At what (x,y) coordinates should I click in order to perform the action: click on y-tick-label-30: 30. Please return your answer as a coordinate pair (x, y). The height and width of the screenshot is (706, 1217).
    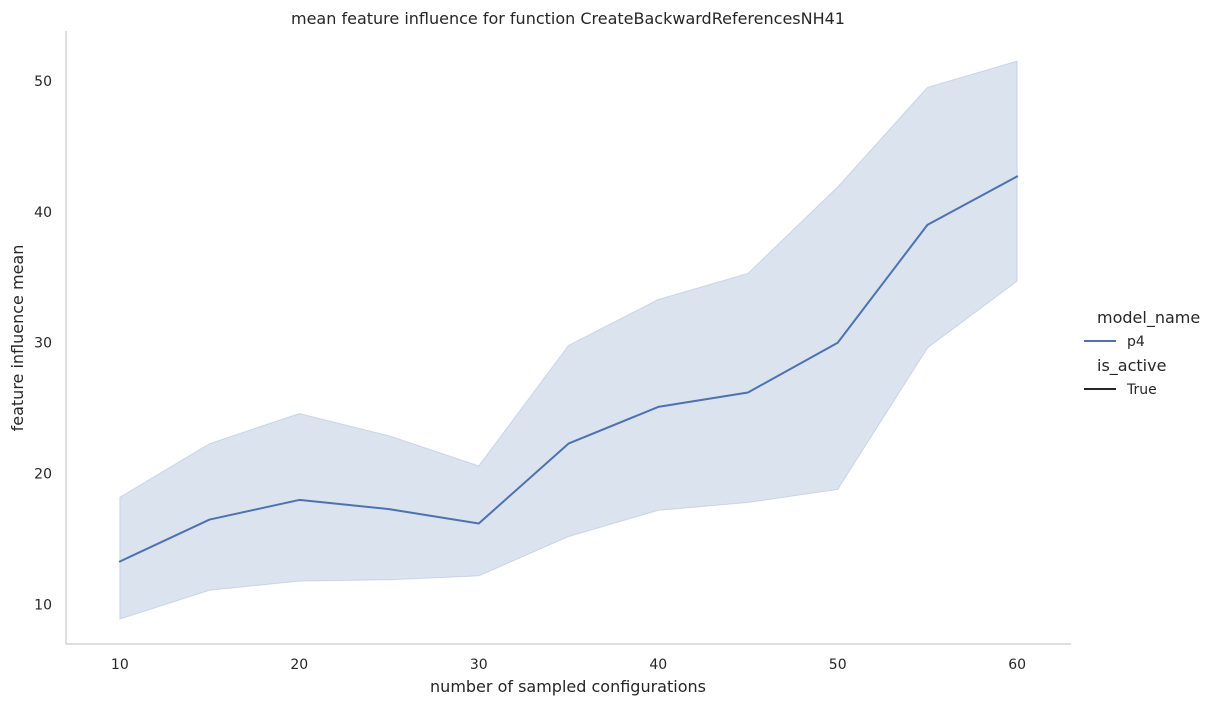
    Looking at the image, I should click on (43, 344).